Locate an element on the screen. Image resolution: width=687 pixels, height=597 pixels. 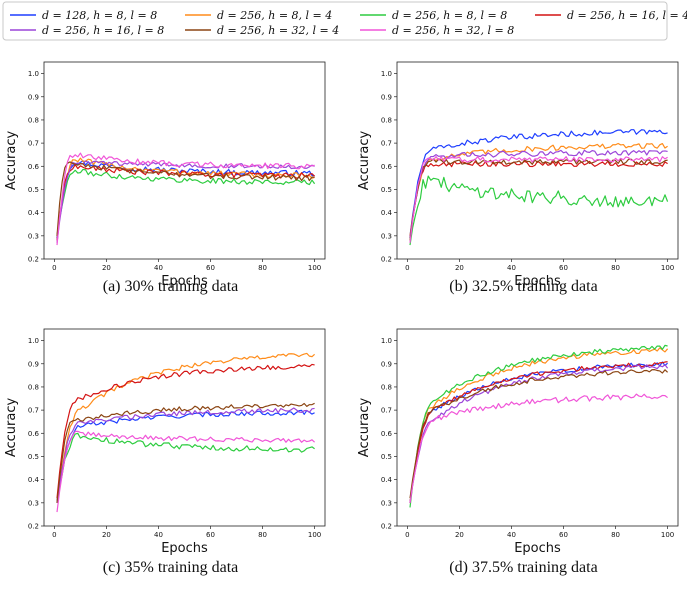
panel-caption: (c) 35% training data is located at coordinates (171, 567).